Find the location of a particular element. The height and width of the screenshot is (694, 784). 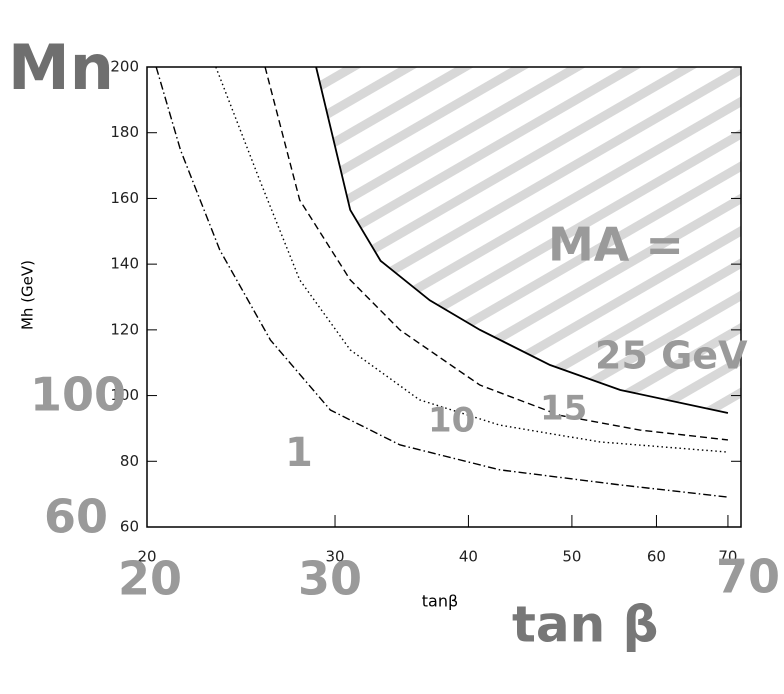

handwritten-note: 70 is located at coordinates (748, 577).